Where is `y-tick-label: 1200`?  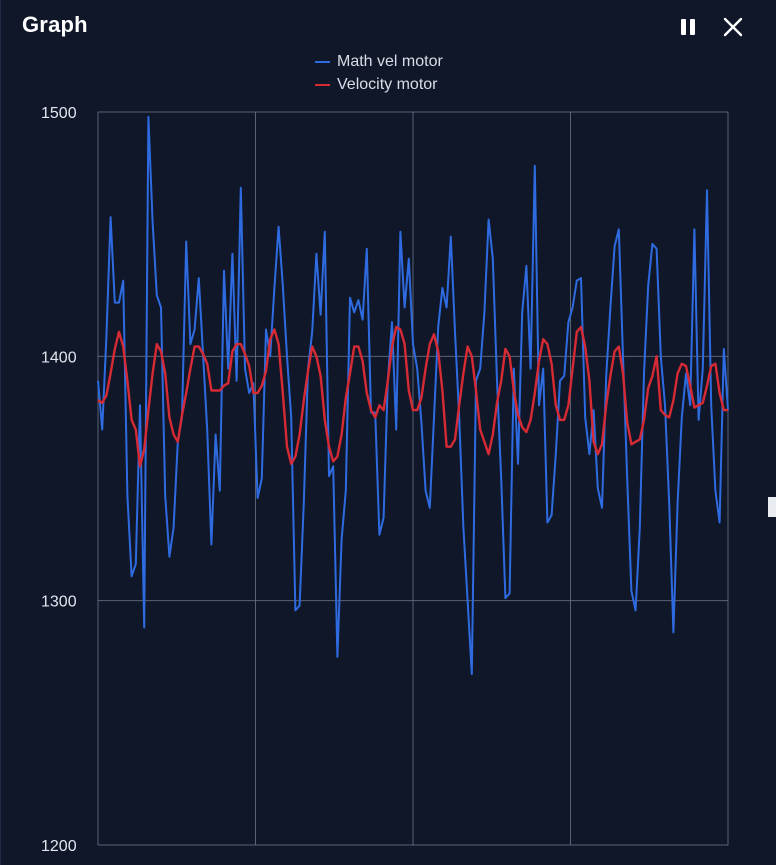
y-tick-label: 1200 is located at coordinates (59, 846).